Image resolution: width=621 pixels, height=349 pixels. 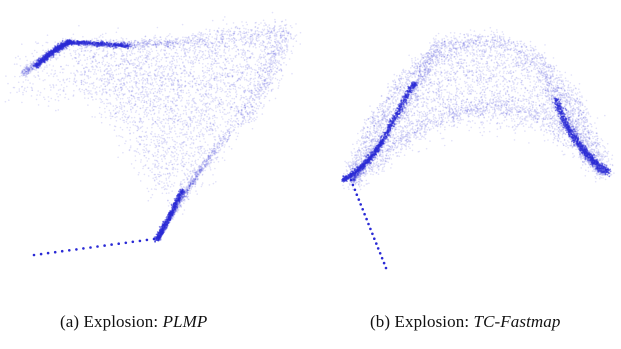 I want to click on caption-b-prefix: Explosion:, so click(x=432, y=321).